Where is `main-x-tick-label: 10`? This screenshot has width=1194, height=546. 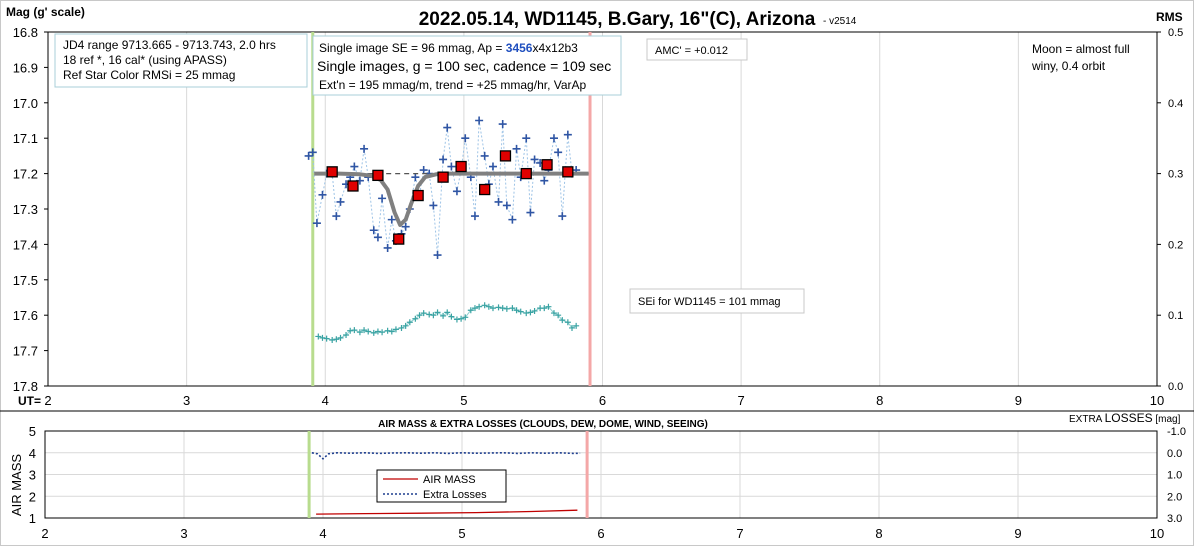
main-x-tick-label: 10 is located at coordinates (1157, 400).